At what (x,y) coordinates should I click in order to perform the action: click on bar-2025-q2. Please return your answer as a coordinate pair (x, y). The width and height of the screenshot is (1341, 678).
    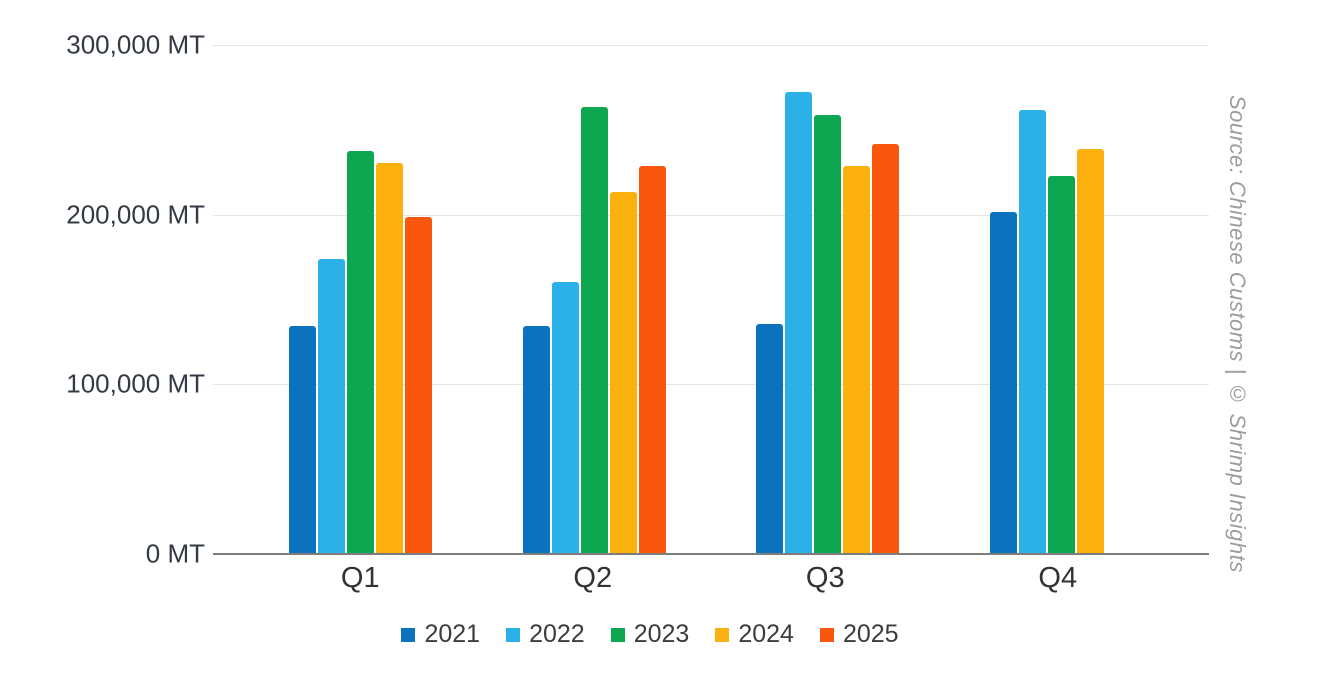
    Looking at the image, I should click on (652, 359).